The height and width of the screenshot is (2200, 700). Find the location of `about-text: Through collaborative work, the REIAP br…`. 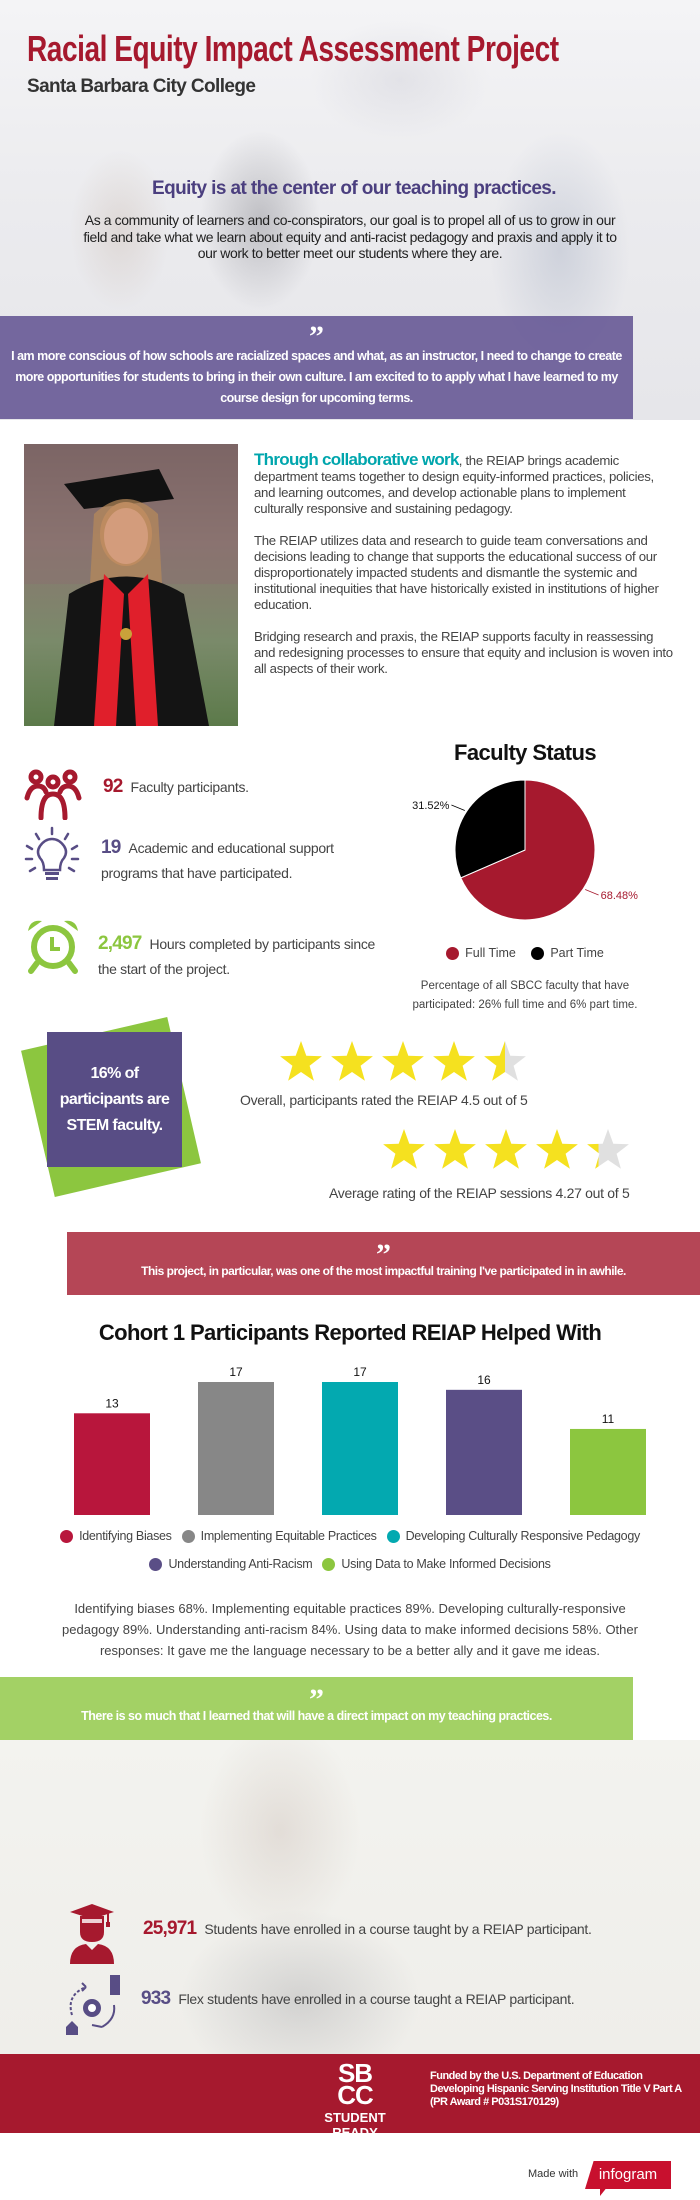

about-text: Through collaborative work, the REIAP br… is located at coordinates (464, 571).